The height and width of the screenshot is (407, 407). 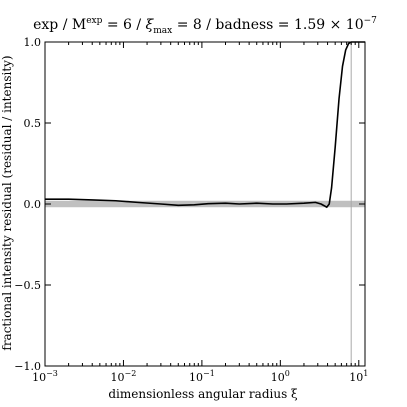 I want to click on title-xi: ξ, so click(x=150, y=25).